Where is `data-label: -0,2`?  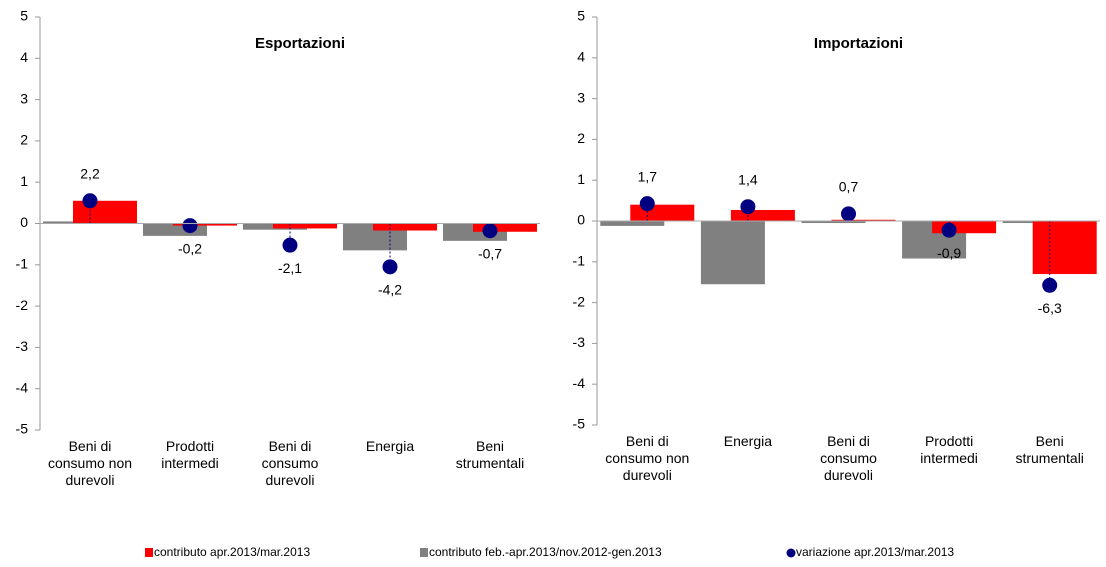
data-label: -0,2 is located at coordinates (190, 248).